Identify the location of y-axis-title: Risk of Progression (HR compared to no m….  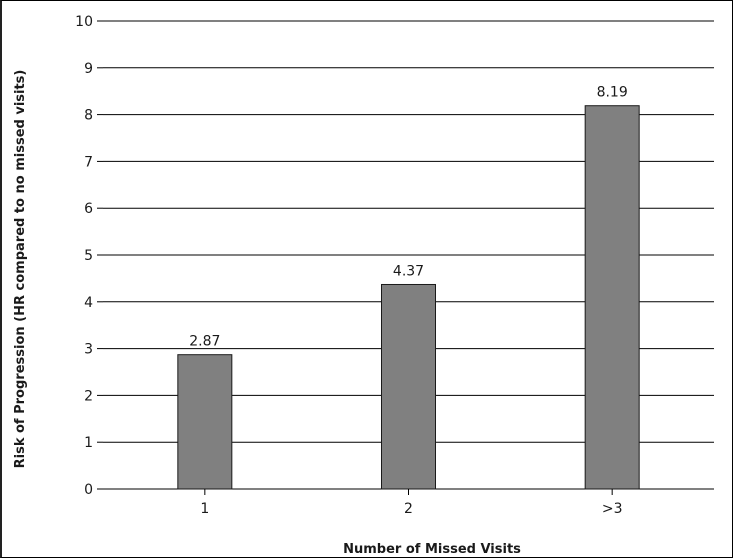
(20, 269).